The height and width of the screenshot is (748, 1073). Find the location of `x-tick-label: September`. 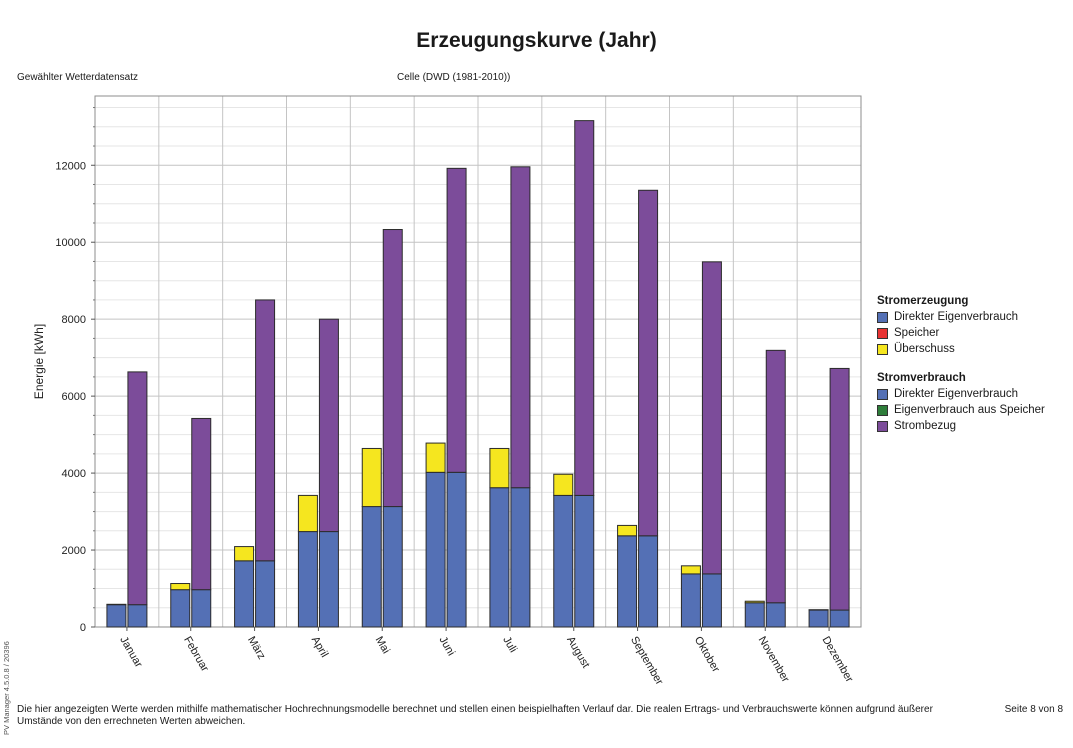

x-tick-label: September is located at coordinates (646, 661).